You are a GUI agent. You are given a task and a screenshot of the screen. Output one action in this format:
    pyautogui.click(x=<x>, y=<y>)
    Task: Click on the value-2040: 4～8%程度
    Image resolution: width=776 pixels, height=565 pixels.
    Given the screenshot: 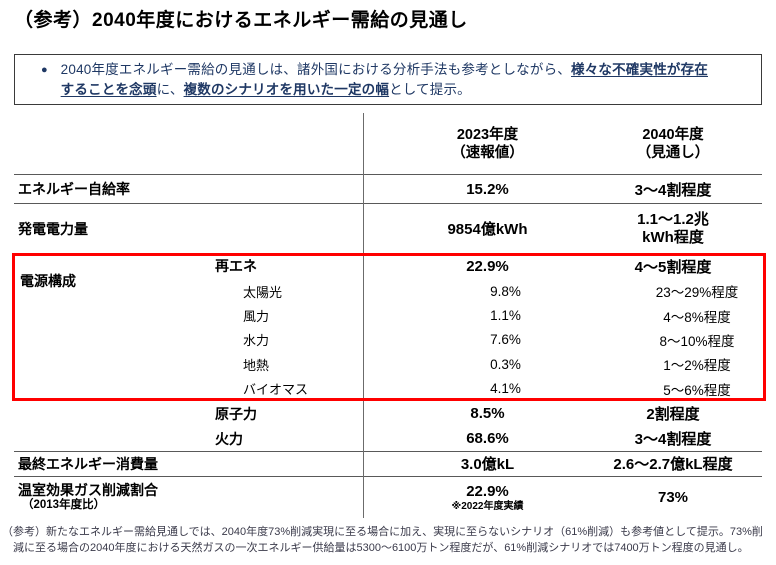 What is the action you would take?
    pyautogui.click(x=697, y=317)
    